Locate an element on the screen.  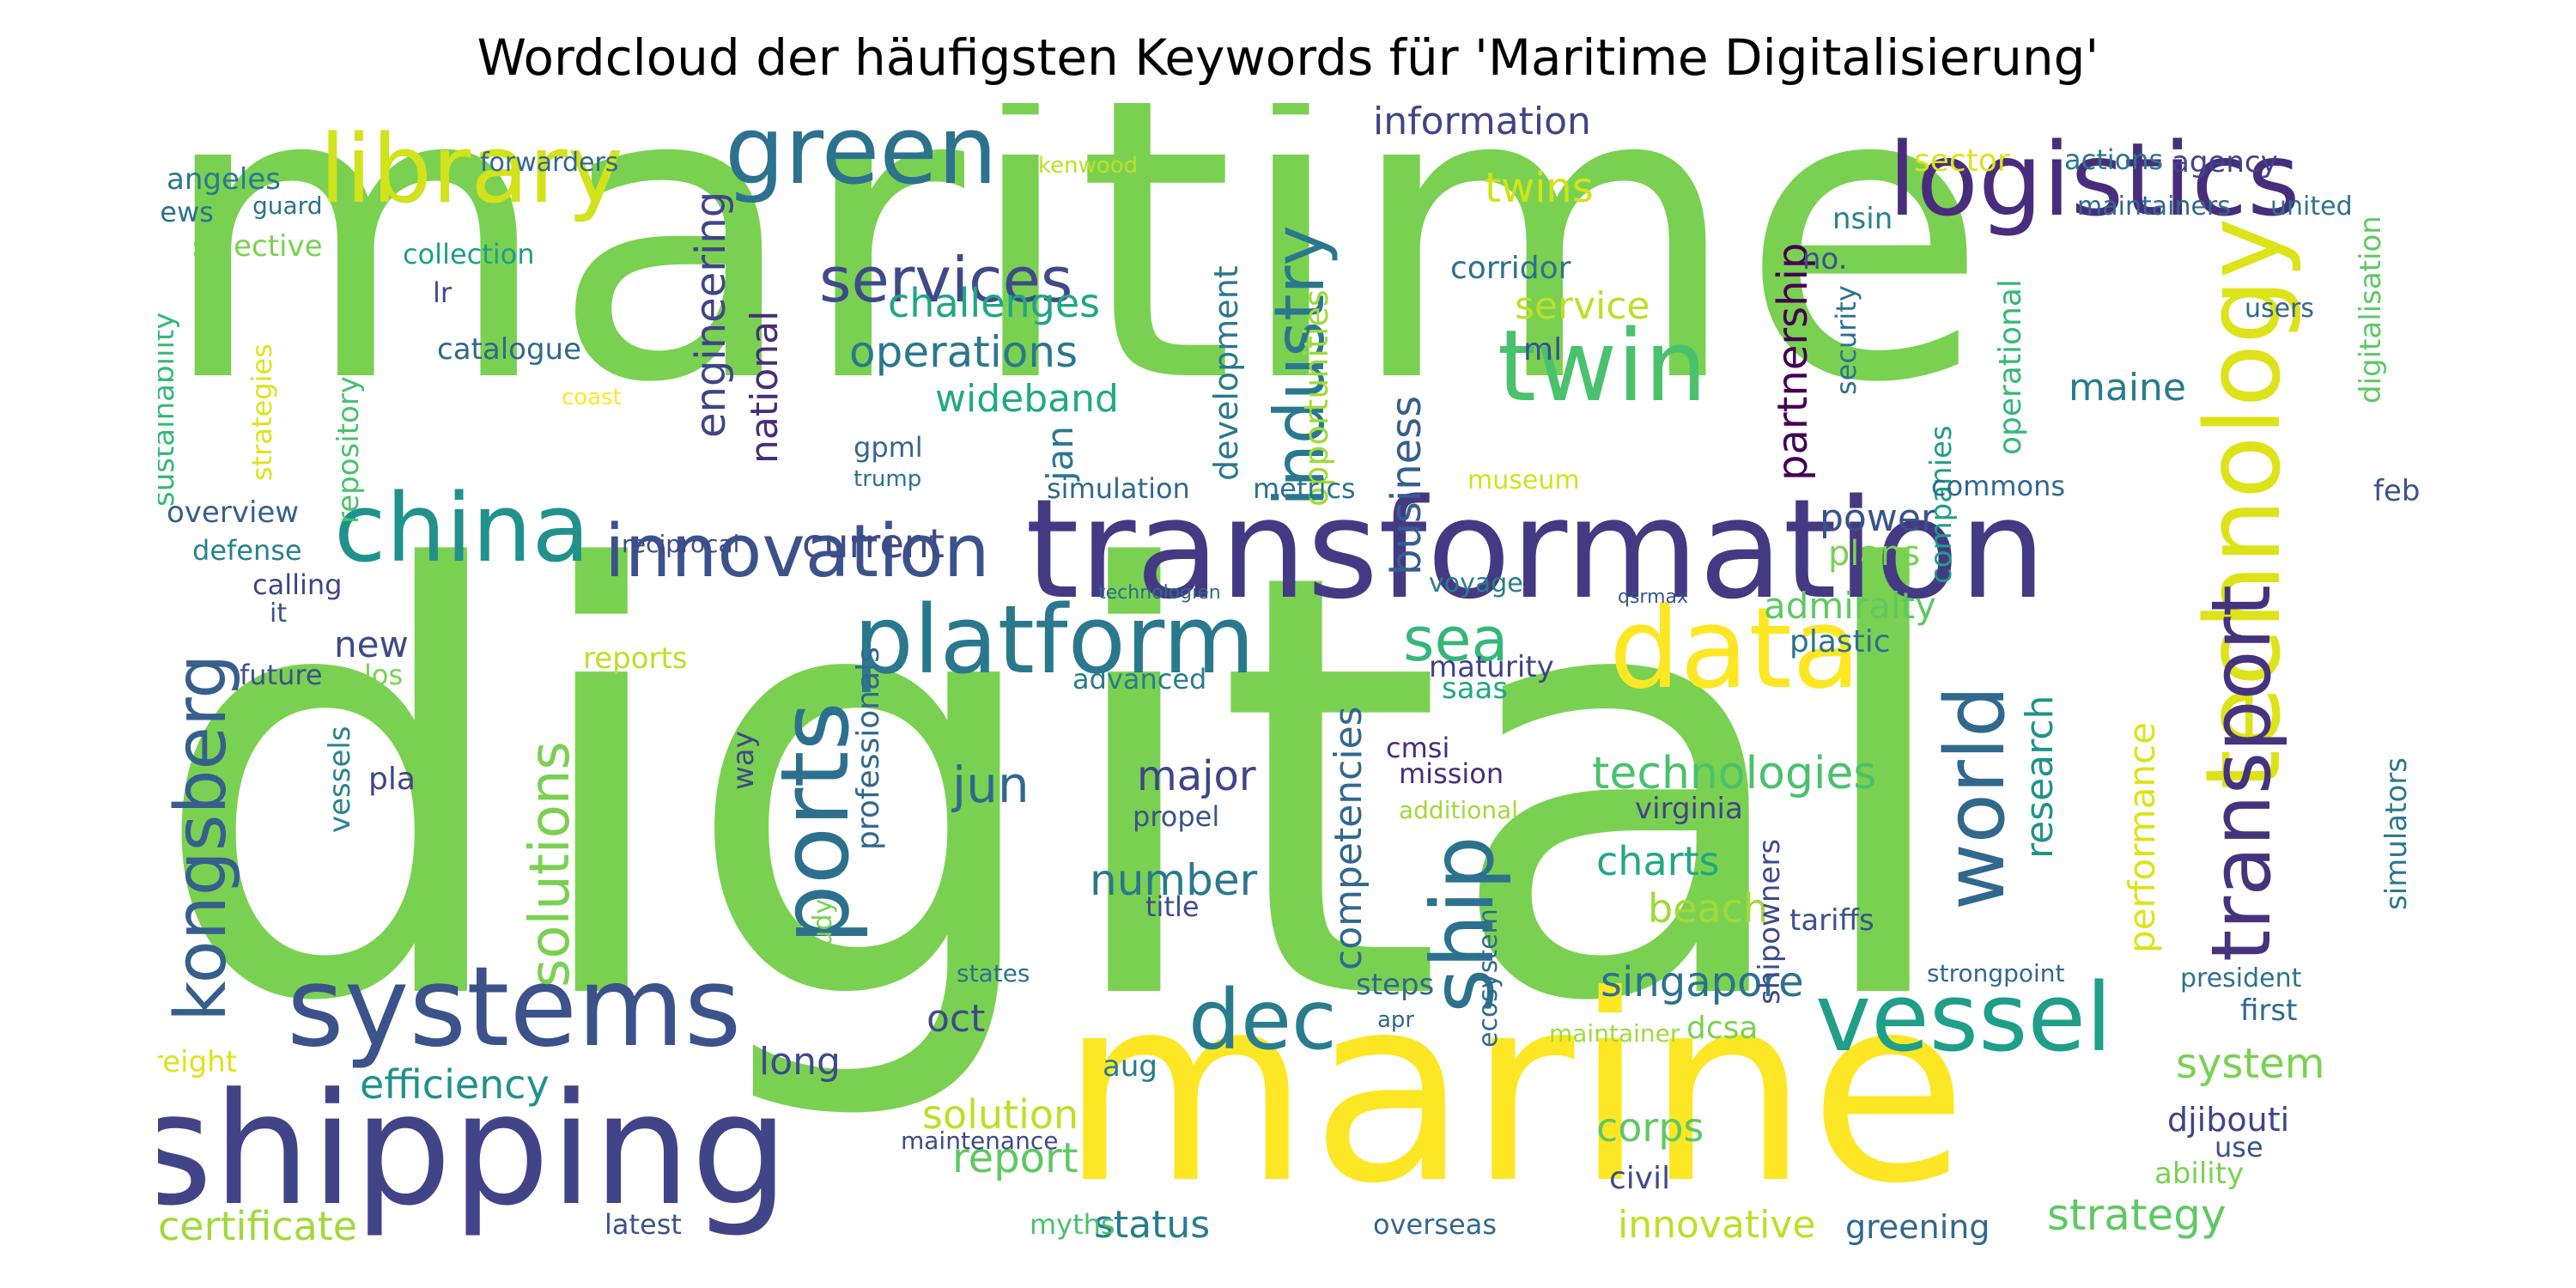
word-title: title is located at coordinates (1173, 907).